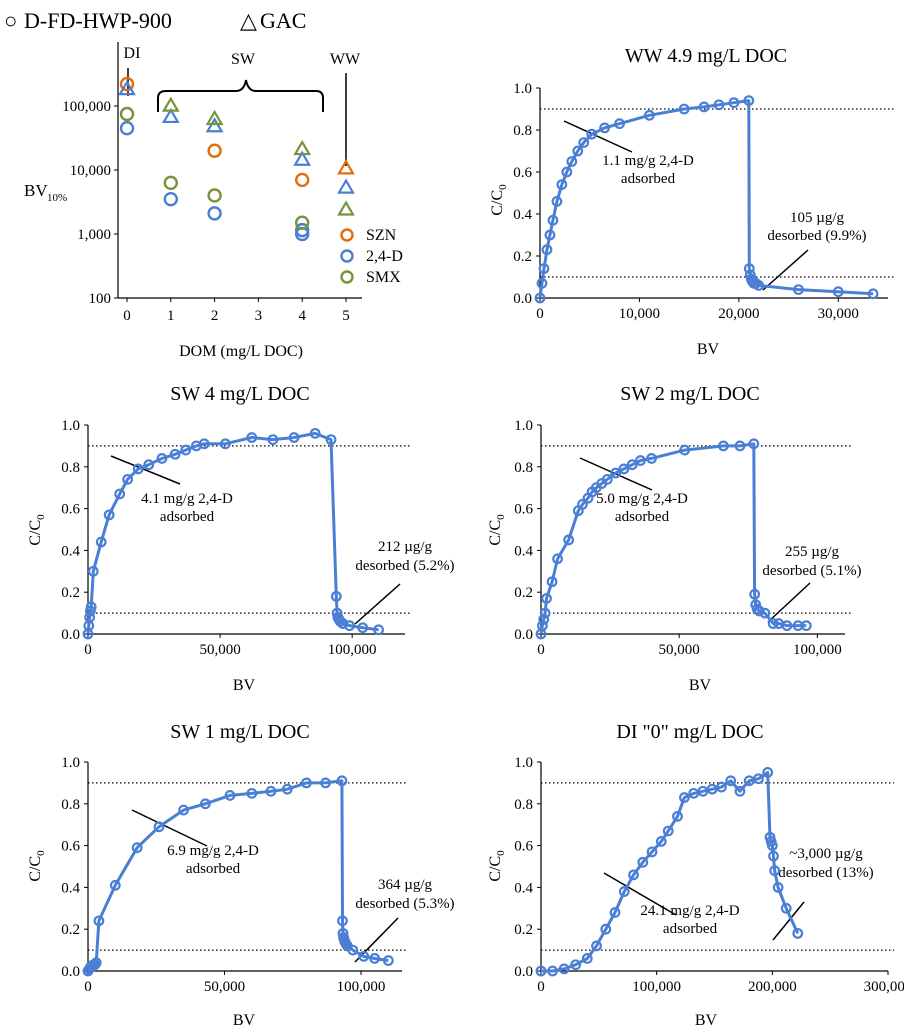 The height and width of the screenshot is (1029, 904). Describe the element at coordinates (816, 236) in the screenshot. I see `ww-des-annotation-l2: desorbed (9.9%)` at that location.